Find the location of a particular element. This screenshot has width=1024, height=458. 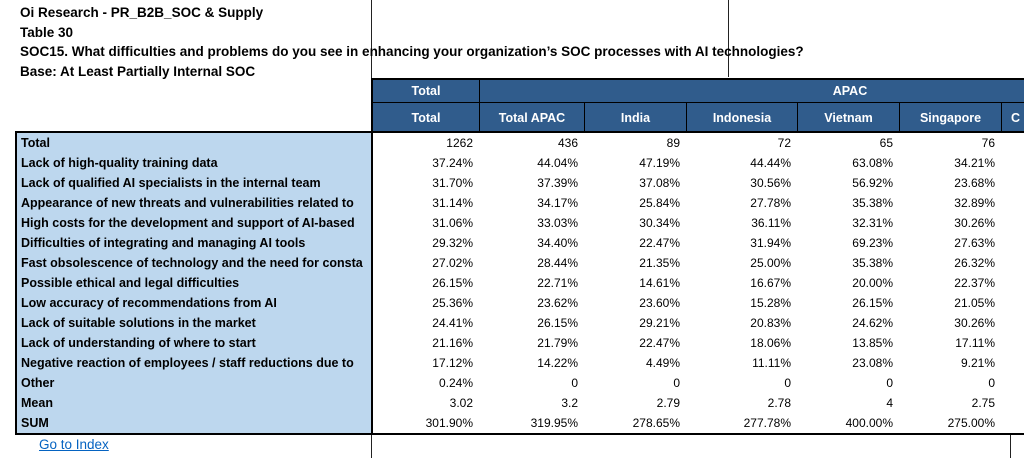

value-cell: 22.37% is located at coordinates (974, 283).